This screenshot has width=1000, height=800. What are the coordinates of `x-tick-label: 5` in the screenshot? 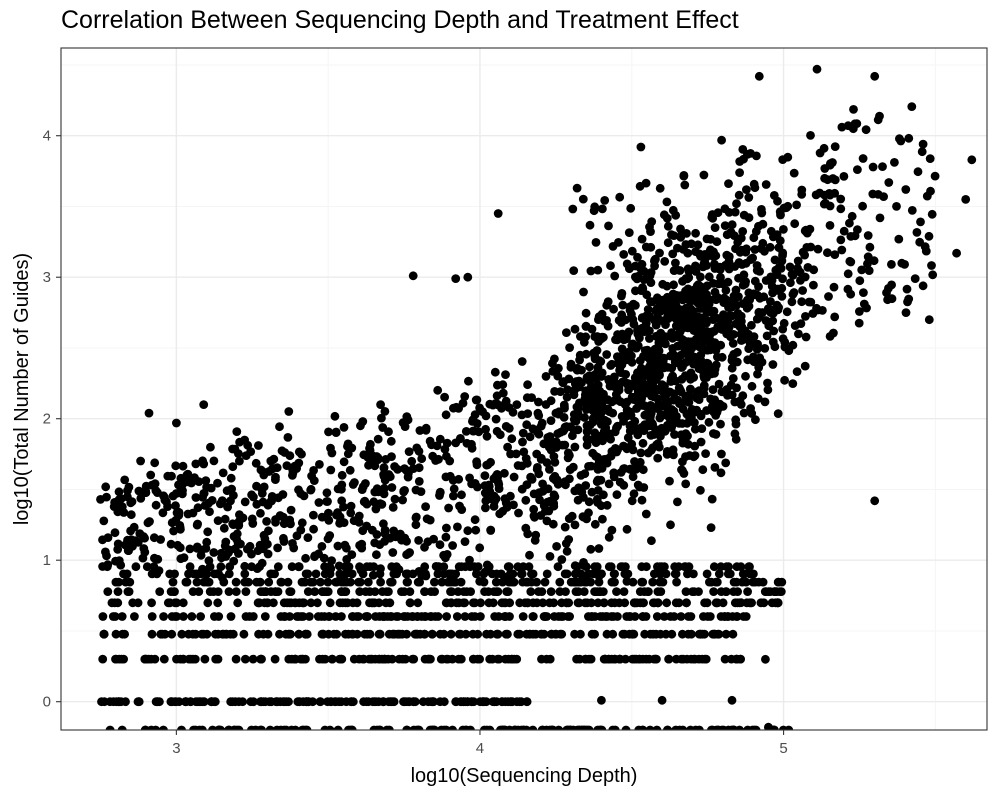 It's located at (783, 748).